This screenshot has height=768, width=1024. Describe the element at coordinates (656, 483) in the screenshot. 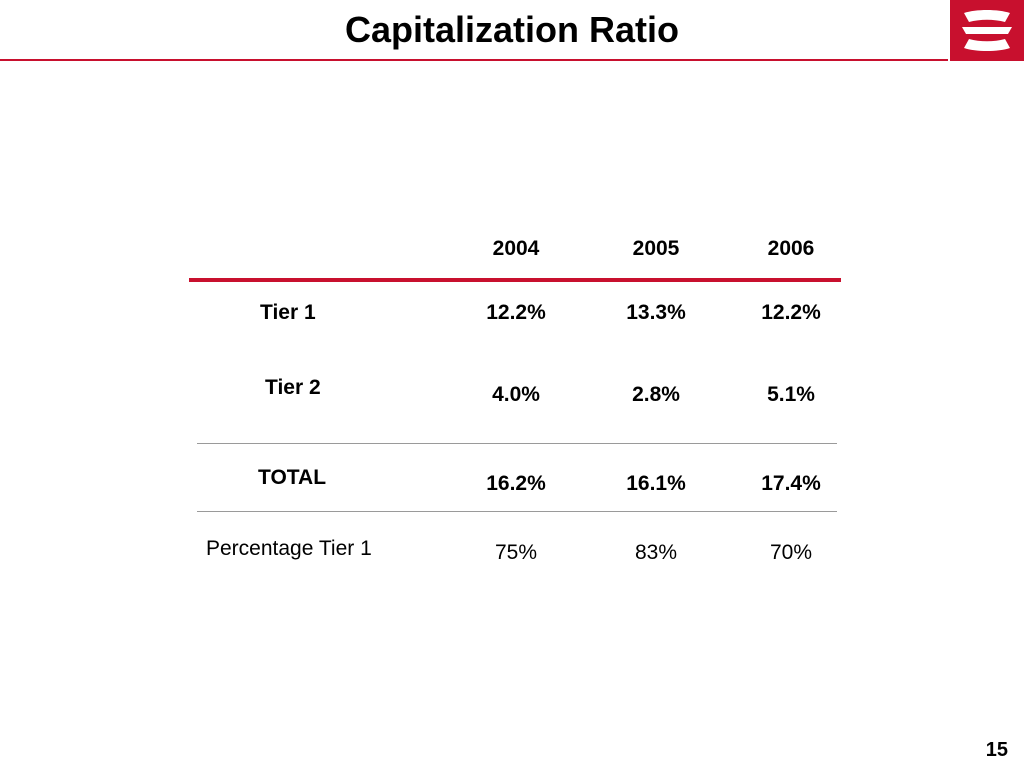

I see `total-2005-value: 16.1%` at that location.